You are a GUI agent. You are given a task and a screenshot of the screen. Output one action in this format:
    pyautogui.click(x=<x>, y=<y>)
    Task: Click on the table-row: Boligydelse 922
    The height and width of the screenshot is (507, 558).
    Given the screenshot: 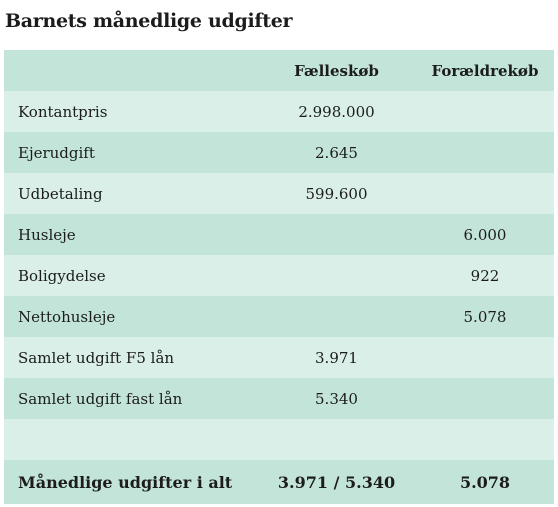 What is the action you would take?
    pyautogui.click(x=279, y=275)
    